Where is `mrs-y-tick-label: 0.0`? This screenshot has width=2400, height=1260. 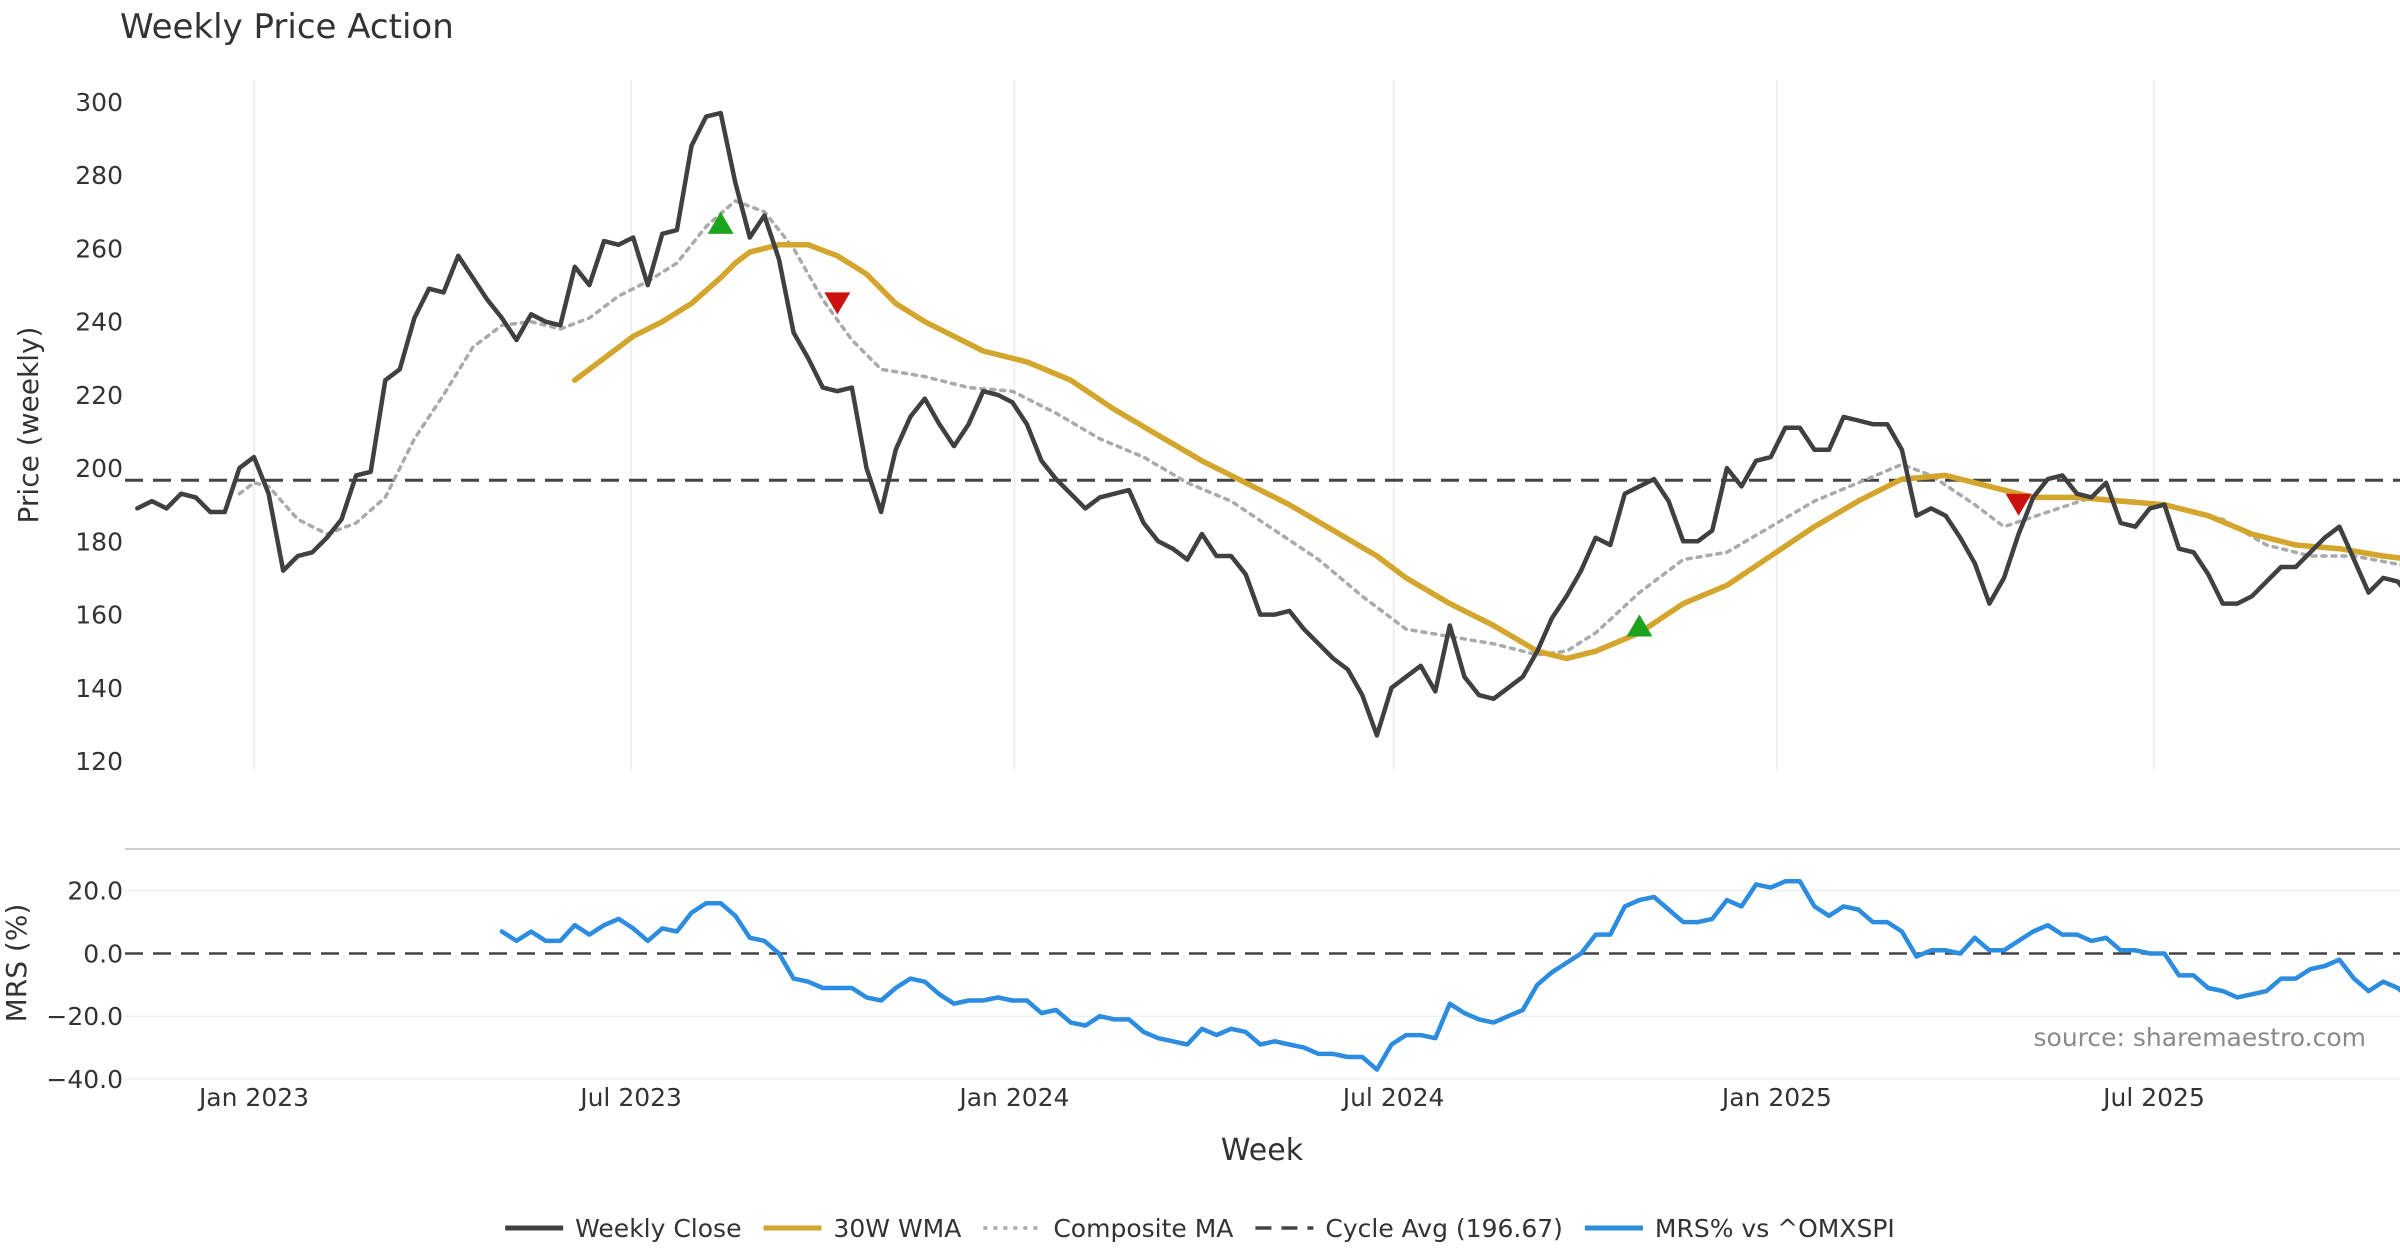
mrs-y-tick-label: 0.0 is located at coordinates (103, 953).